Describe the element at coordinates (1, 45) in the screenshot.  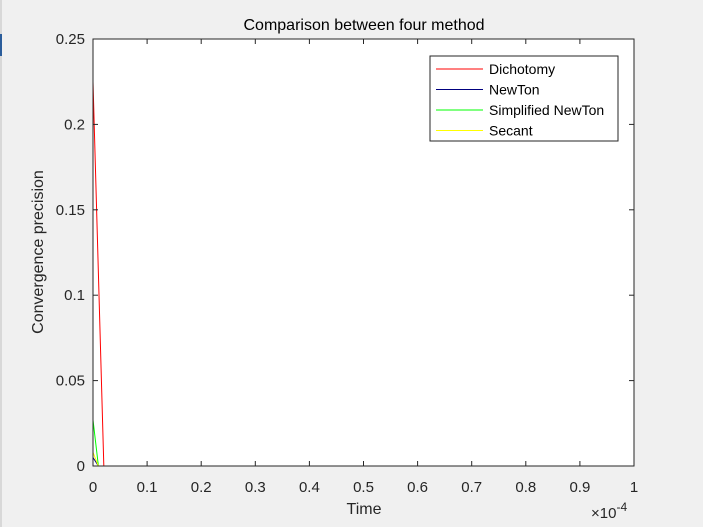
I see `window-edge-highlight` at that location.